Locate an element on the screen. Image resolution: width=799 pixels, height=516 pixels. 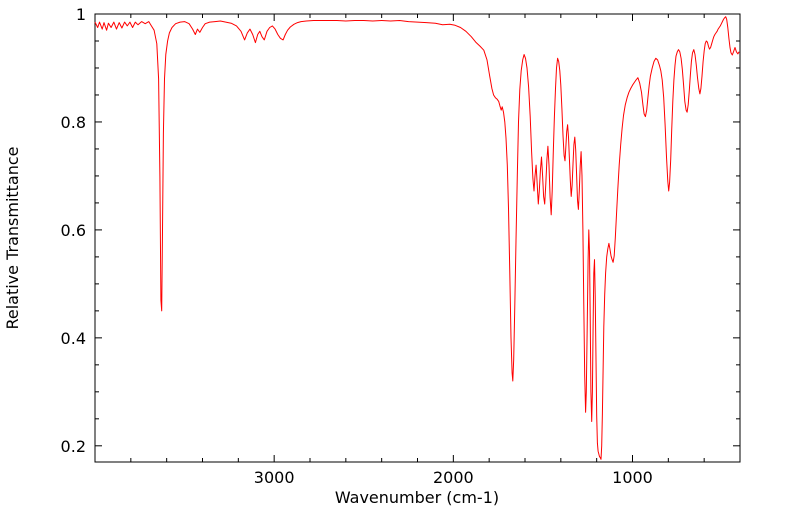
y-axis-label: Relative Transmittance is located at coordinates (12, 237).